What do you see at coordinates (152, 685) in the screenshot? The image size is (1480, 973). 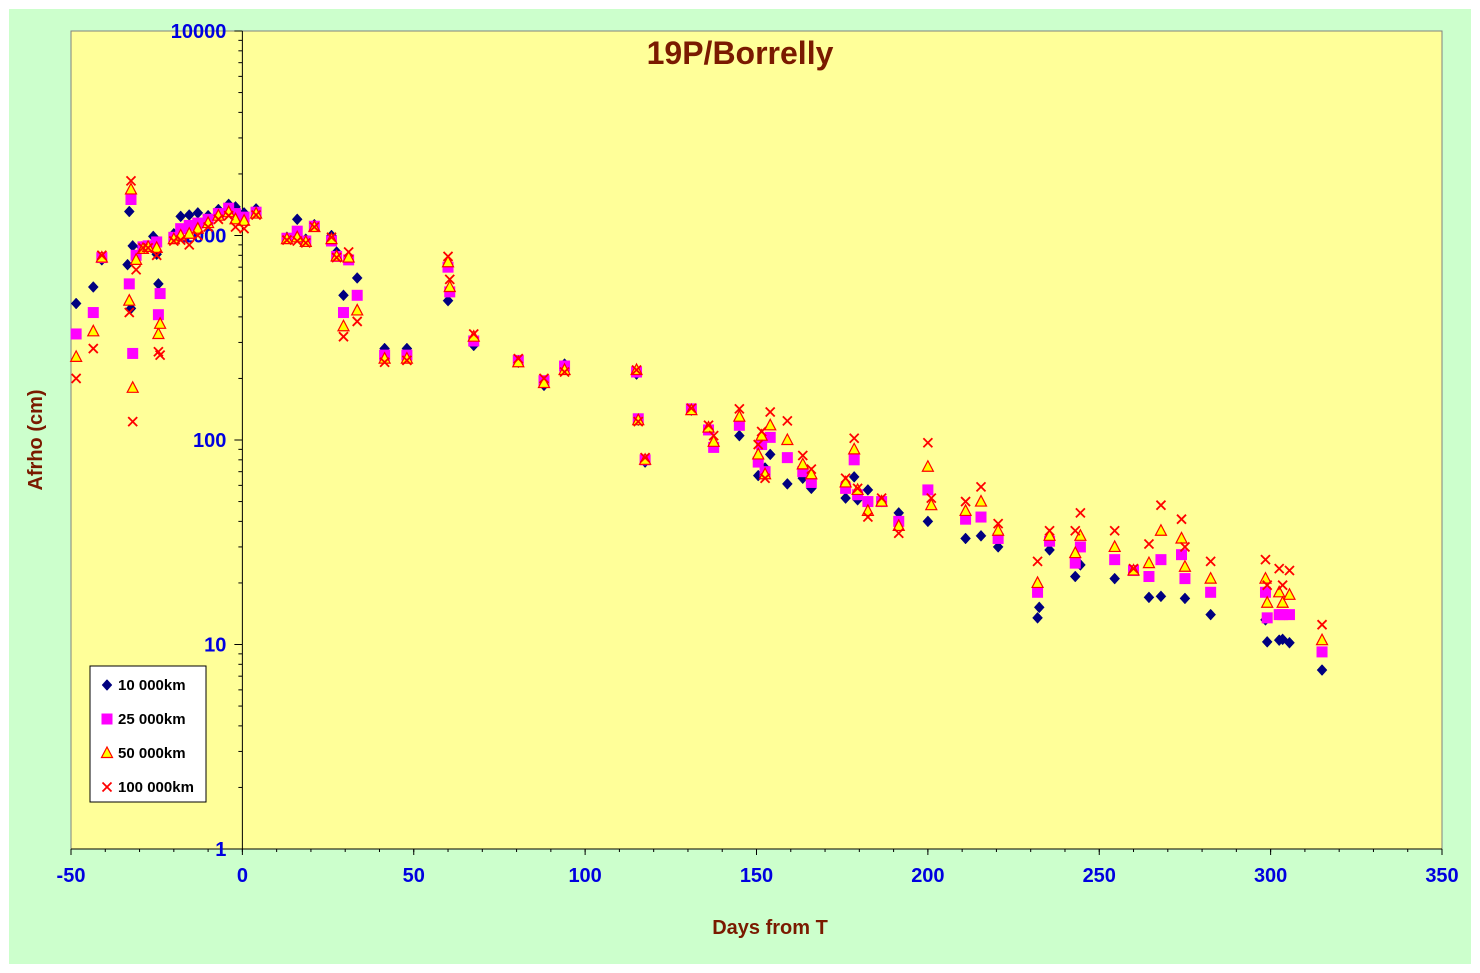 I see `legend-label: 10 000km` at bounding box center [152, 685].